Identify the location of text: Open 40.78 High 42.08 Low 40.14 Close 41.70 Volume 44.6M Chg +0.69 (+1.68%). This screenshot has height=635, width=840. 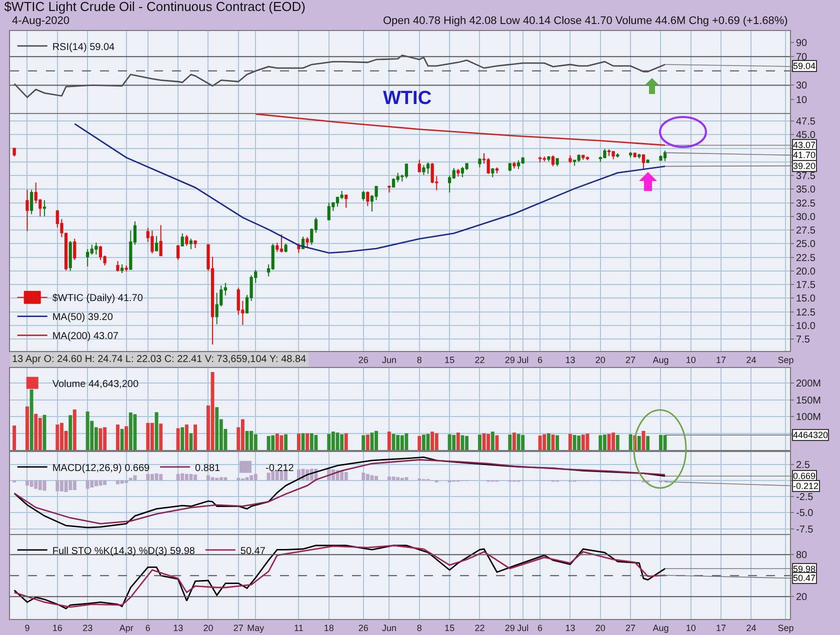
(585, 21).